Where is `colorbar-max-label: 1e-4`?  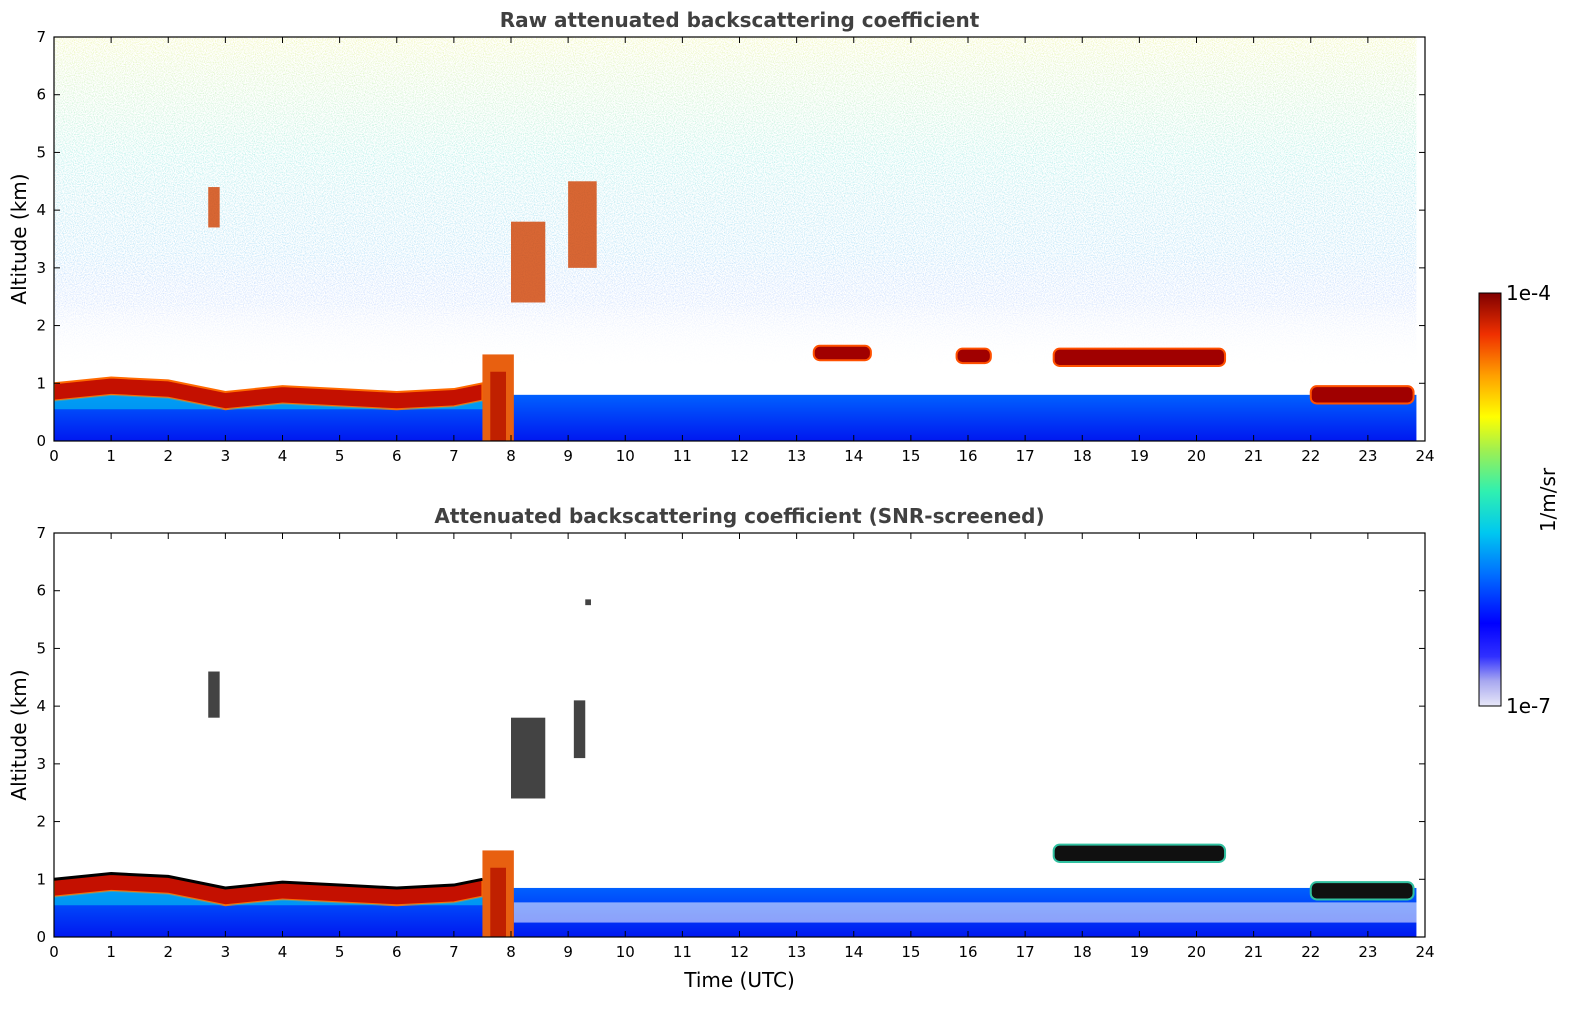
colorbar-max-label: 1e-4 is located at coordinates (1528, 293).